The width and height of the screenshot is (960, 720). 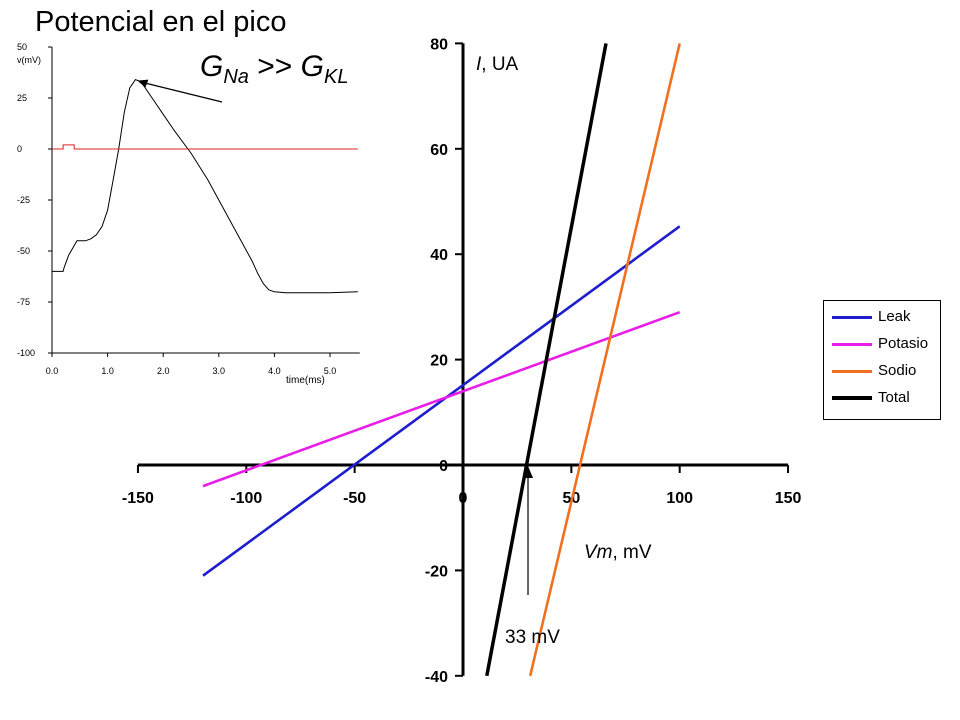 I want to click on inset-y-tick-label-75: -75, so click(x=23, y=302).